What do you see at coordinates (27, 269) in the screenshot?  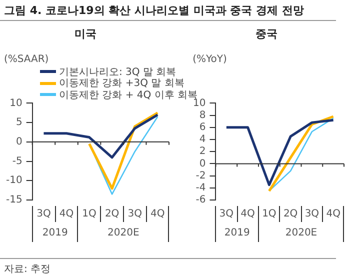 I see `text: 자료: 추정` at bounding box center [27, 269].